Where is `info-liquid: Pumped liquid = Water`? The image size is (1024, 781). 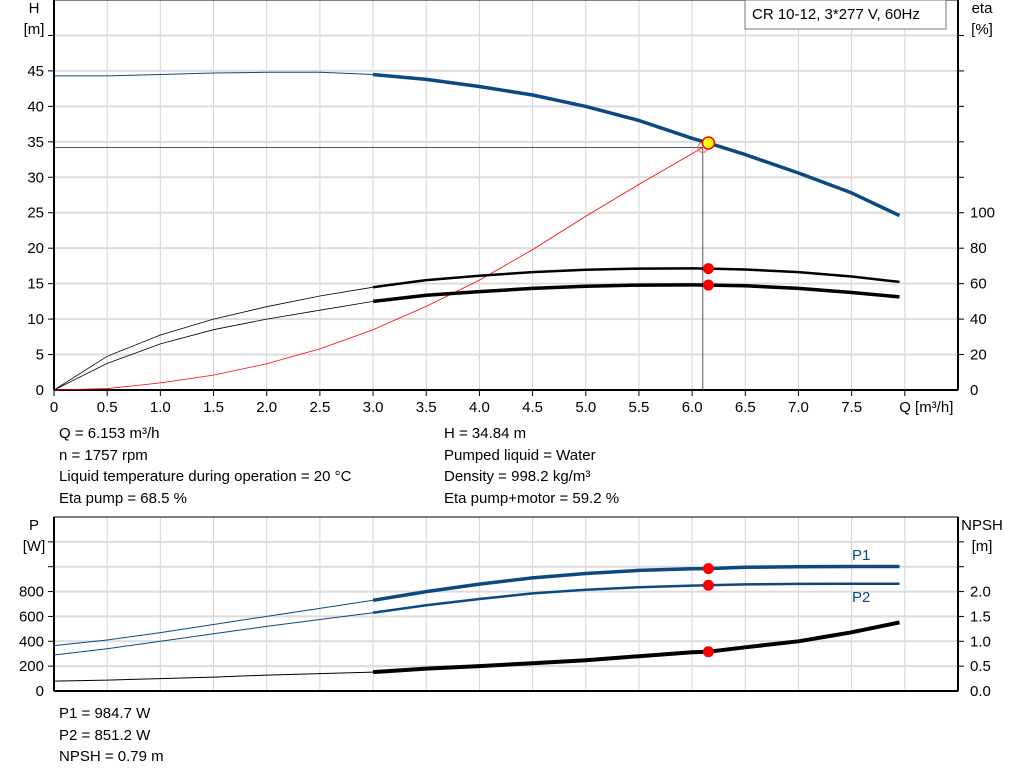 info-liquid: Pumped liquid = Water is located at coordinates (520, 455).